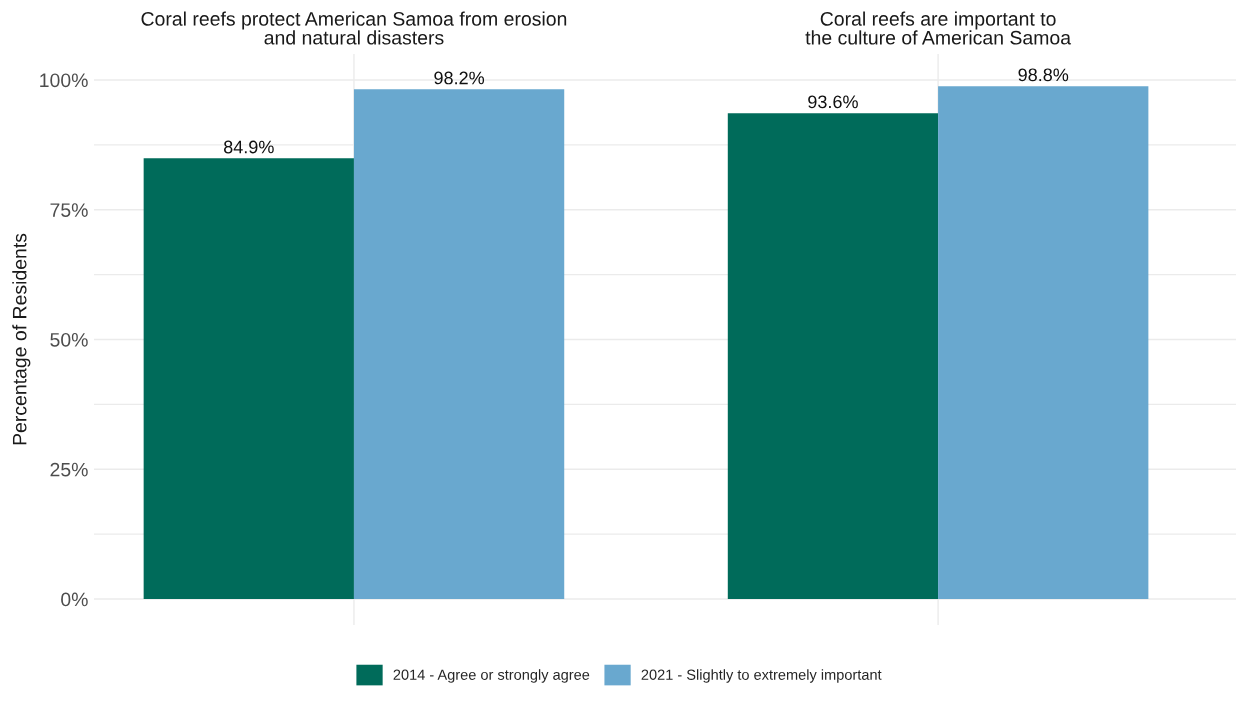 The image size is (1238, 702). I want to click on data-label: 93.6%, so click(833, 102).